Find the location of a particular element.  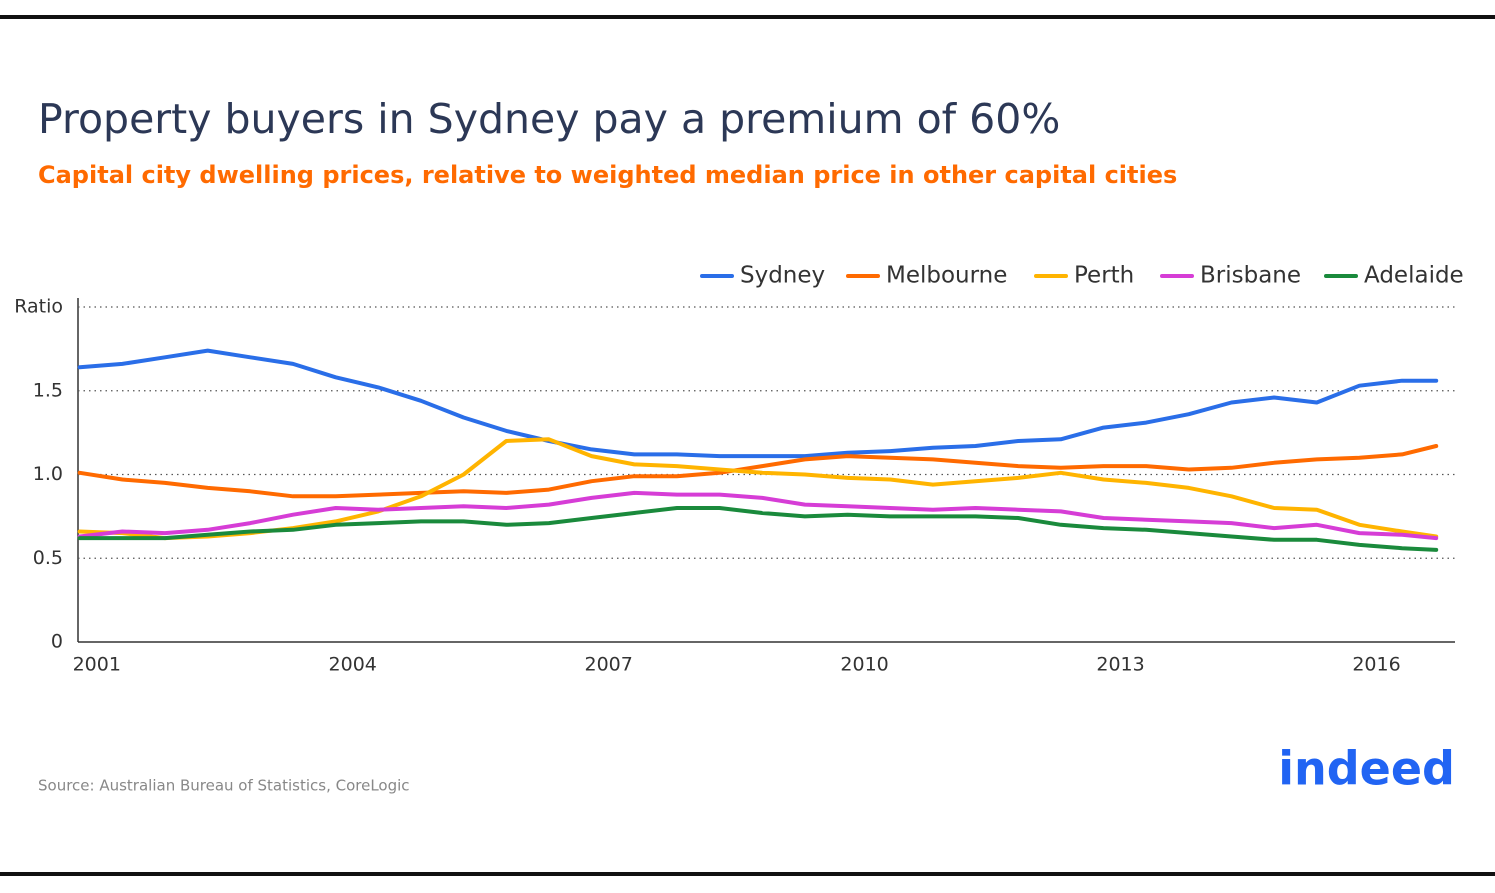

top-rule is located at coordinates (747, 17).